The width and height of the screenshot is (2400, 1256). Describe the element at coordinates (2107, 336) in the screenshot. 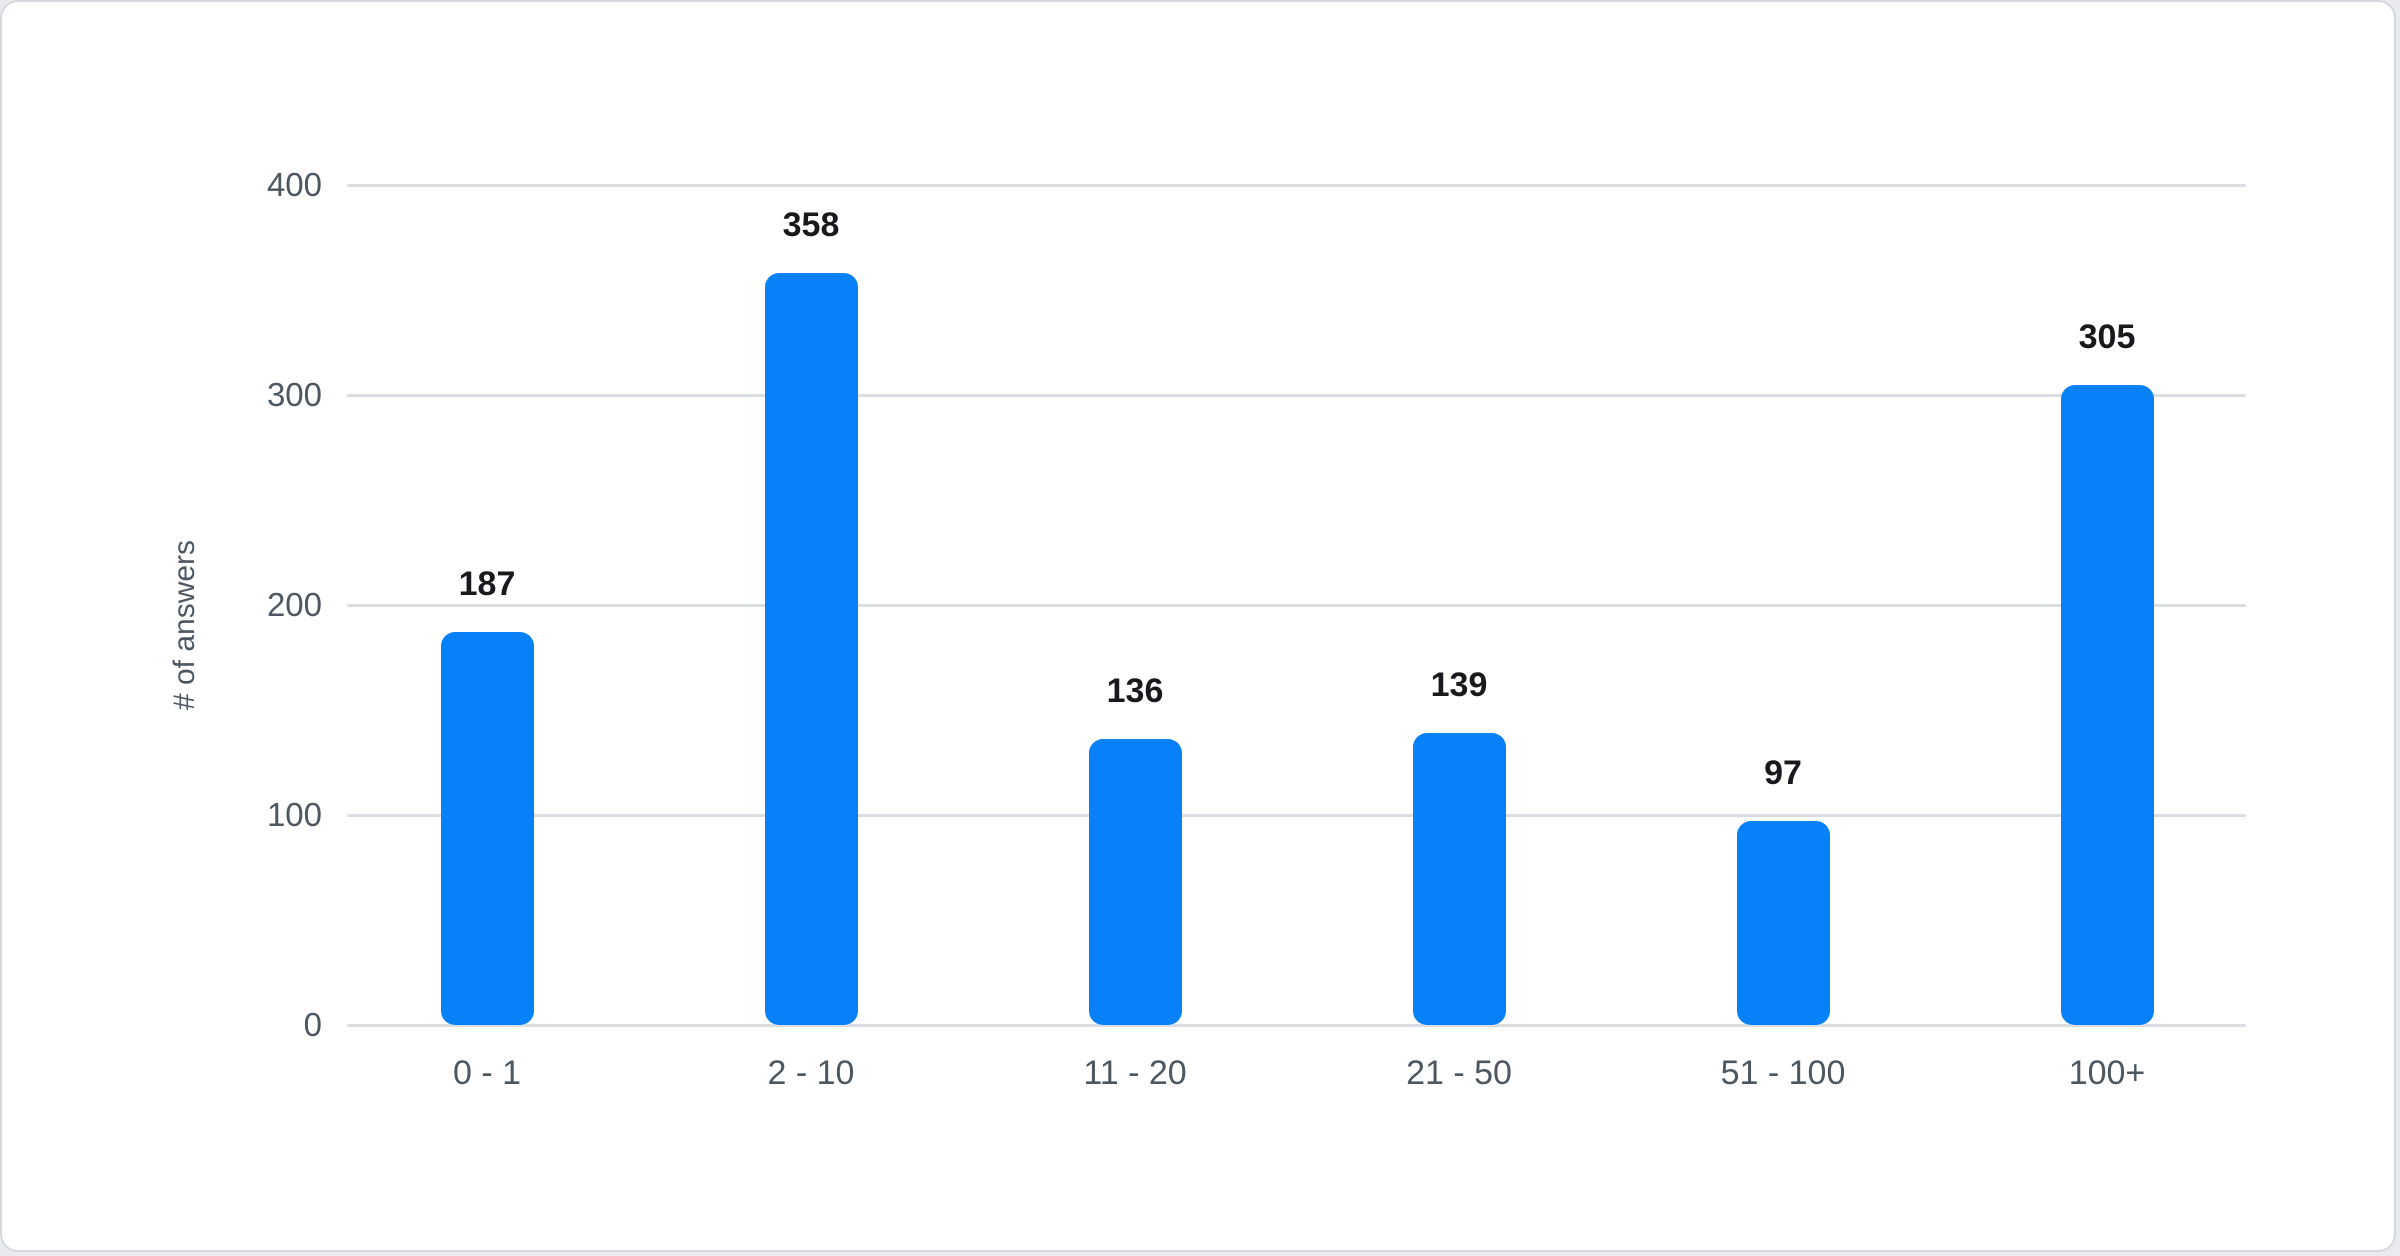

I see `bar-value-label: 305` at that location.